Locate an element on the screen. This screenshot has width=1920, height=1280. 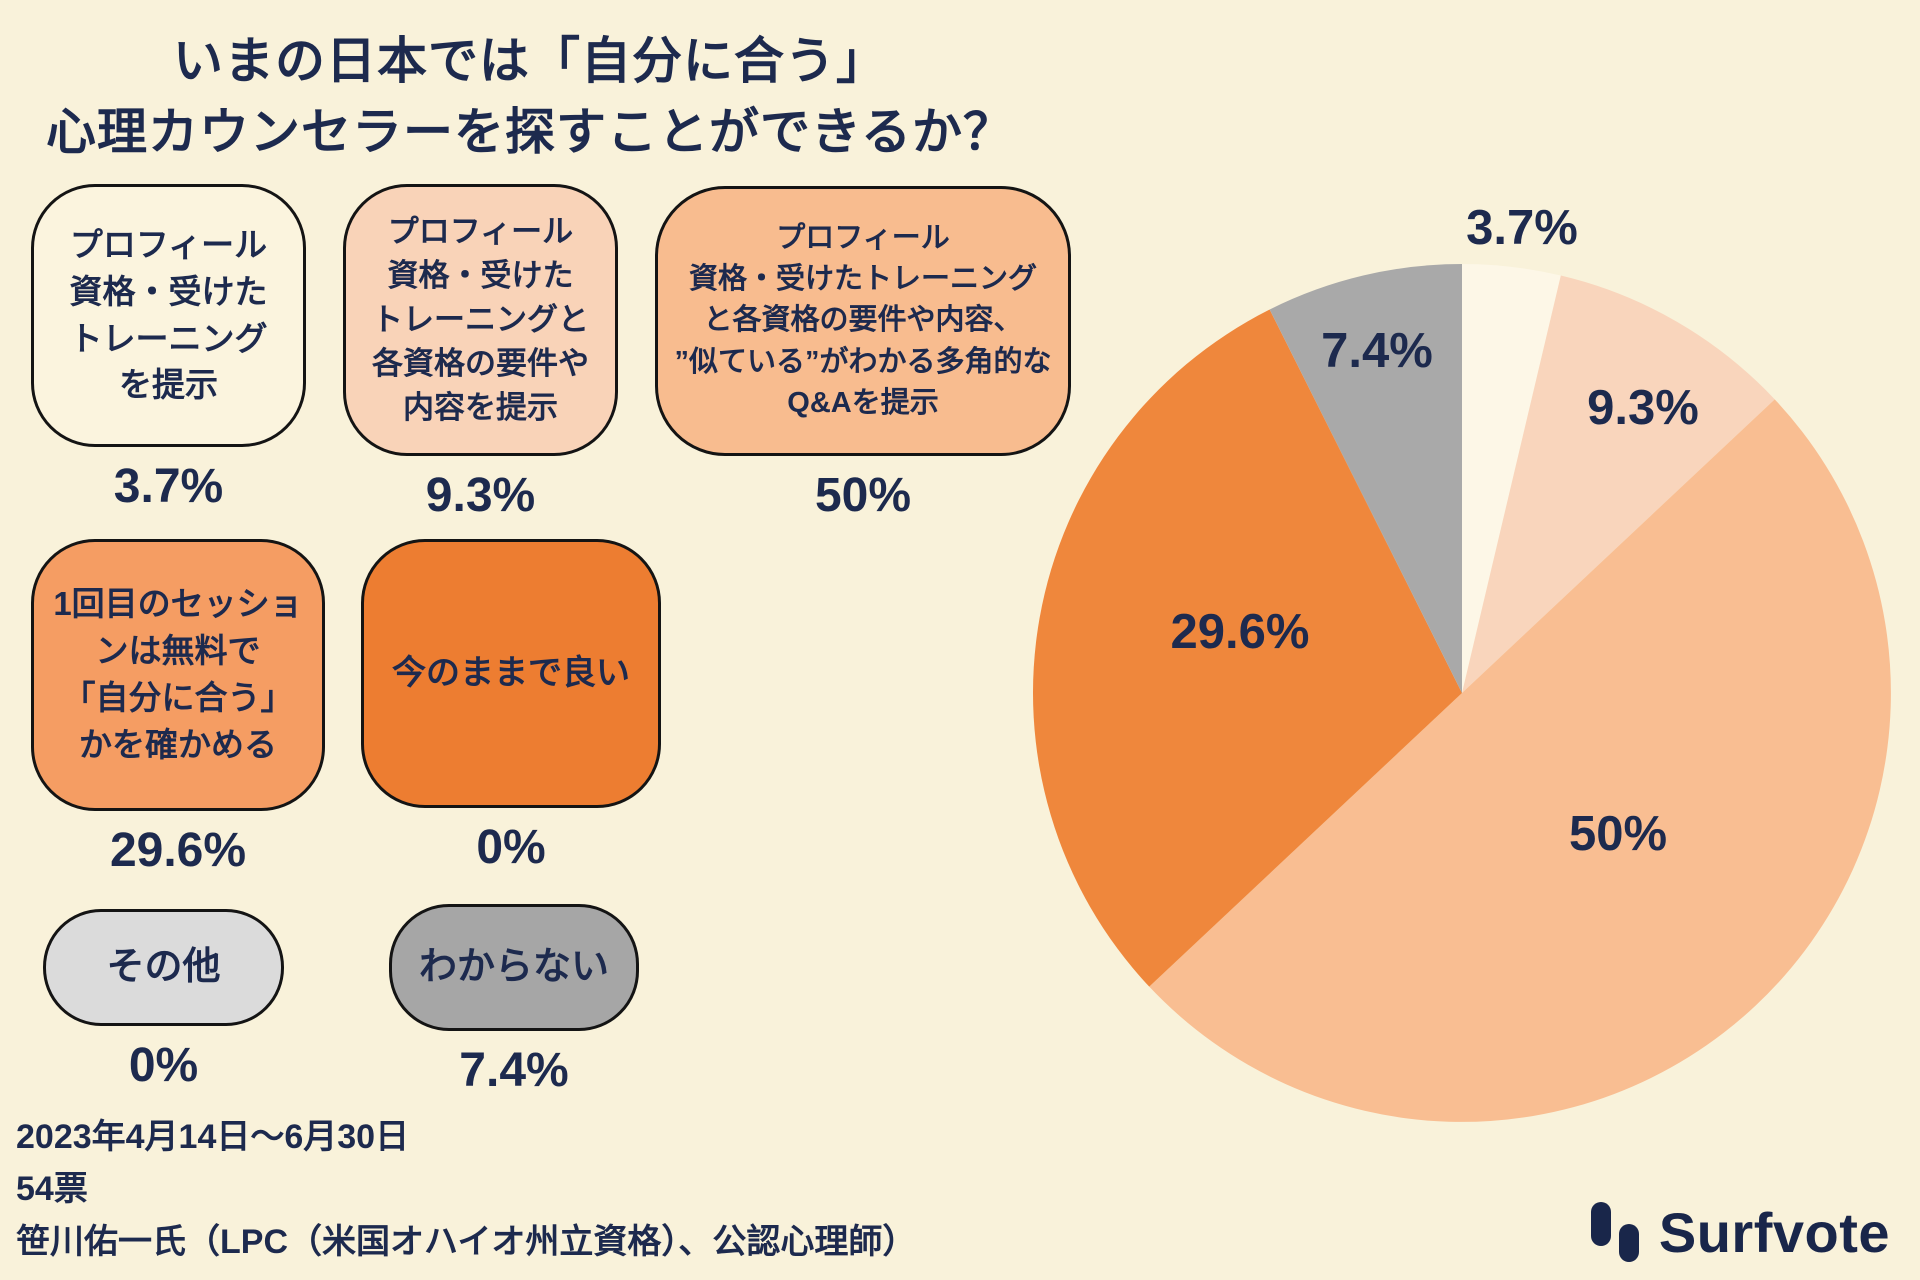
option-other: その他 0% is located at coordinates (163, 1001).